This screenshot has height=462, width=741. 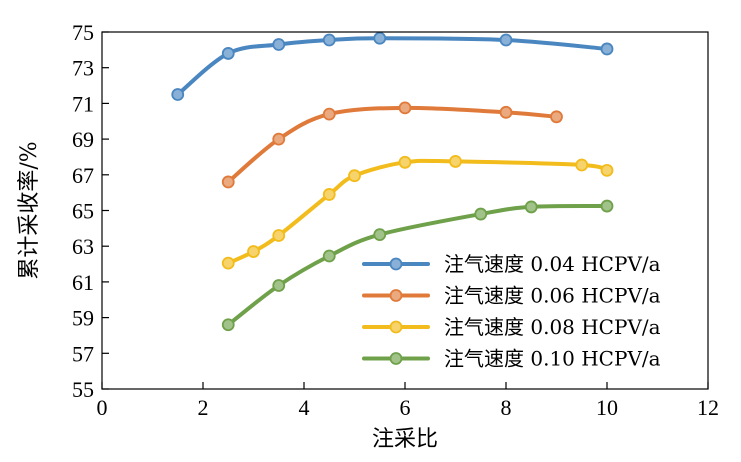 I want to click on y-tick-label-4: 61, so click(x=83, y=282).